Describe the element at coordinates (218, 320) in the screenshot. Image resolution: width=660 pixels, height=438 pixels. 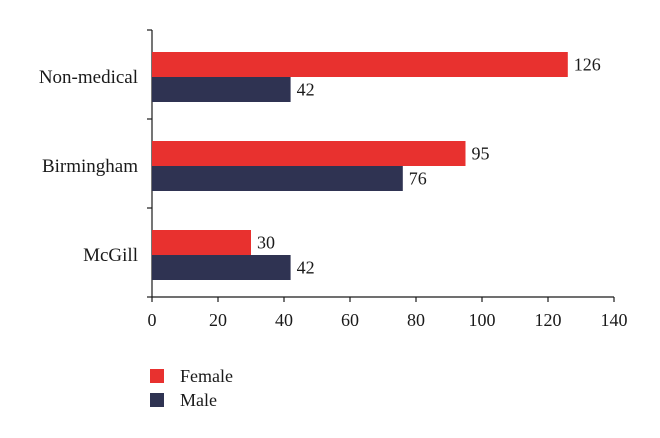
I see `x-tick-label: 20` at that location.